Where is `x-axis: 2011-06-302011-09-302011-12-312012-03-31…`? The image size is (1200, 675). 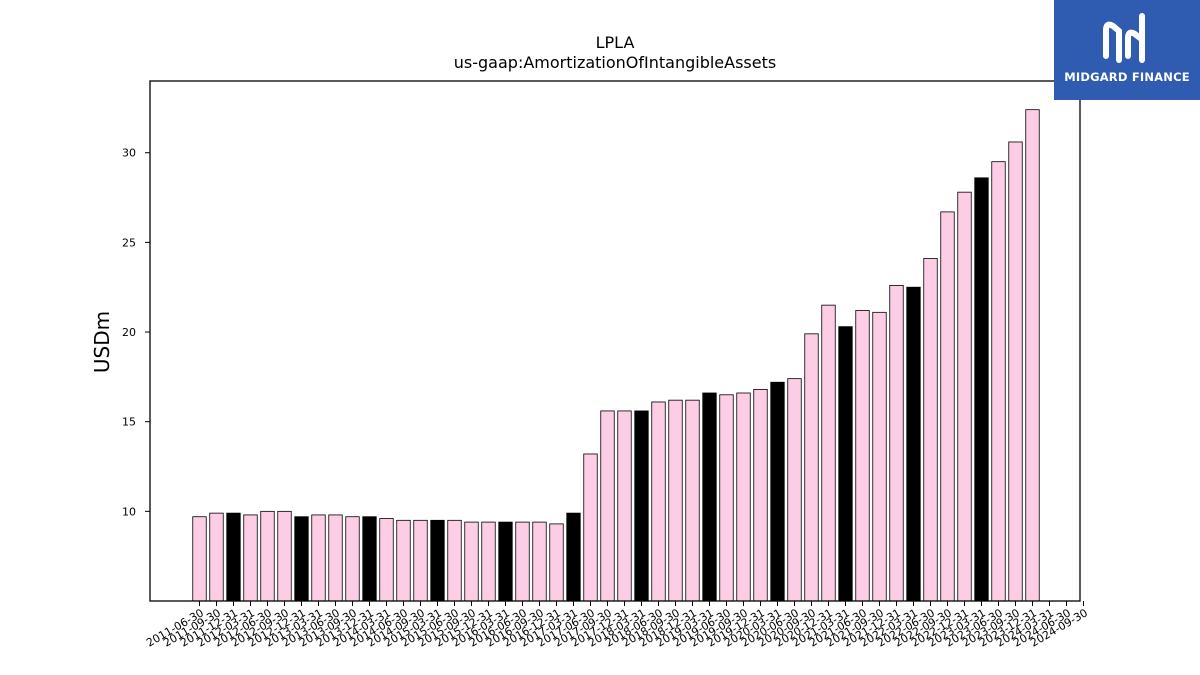 x-axis: 2011-06-302011-09-302011-12-312012-03-31… is located at coordinates (617, 625).